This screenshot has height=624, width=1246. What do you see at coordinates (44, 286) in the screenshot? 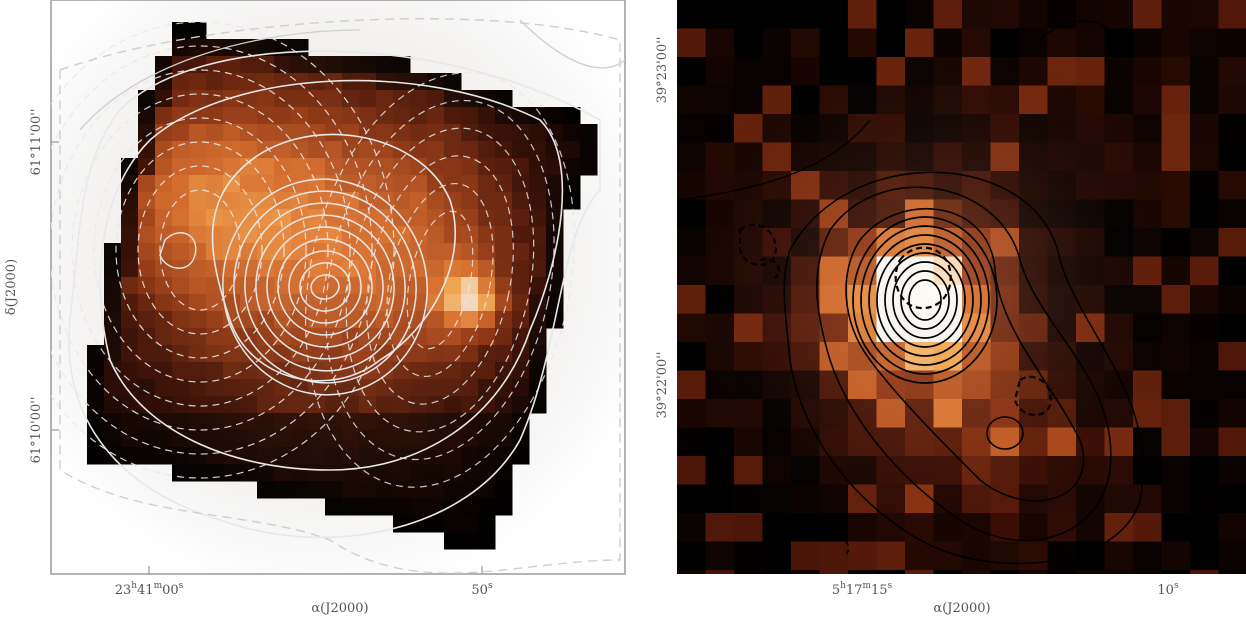
I see `left-y-ticks: 61°11'00'' 61°10'00''` at bounding box center [44, 286].